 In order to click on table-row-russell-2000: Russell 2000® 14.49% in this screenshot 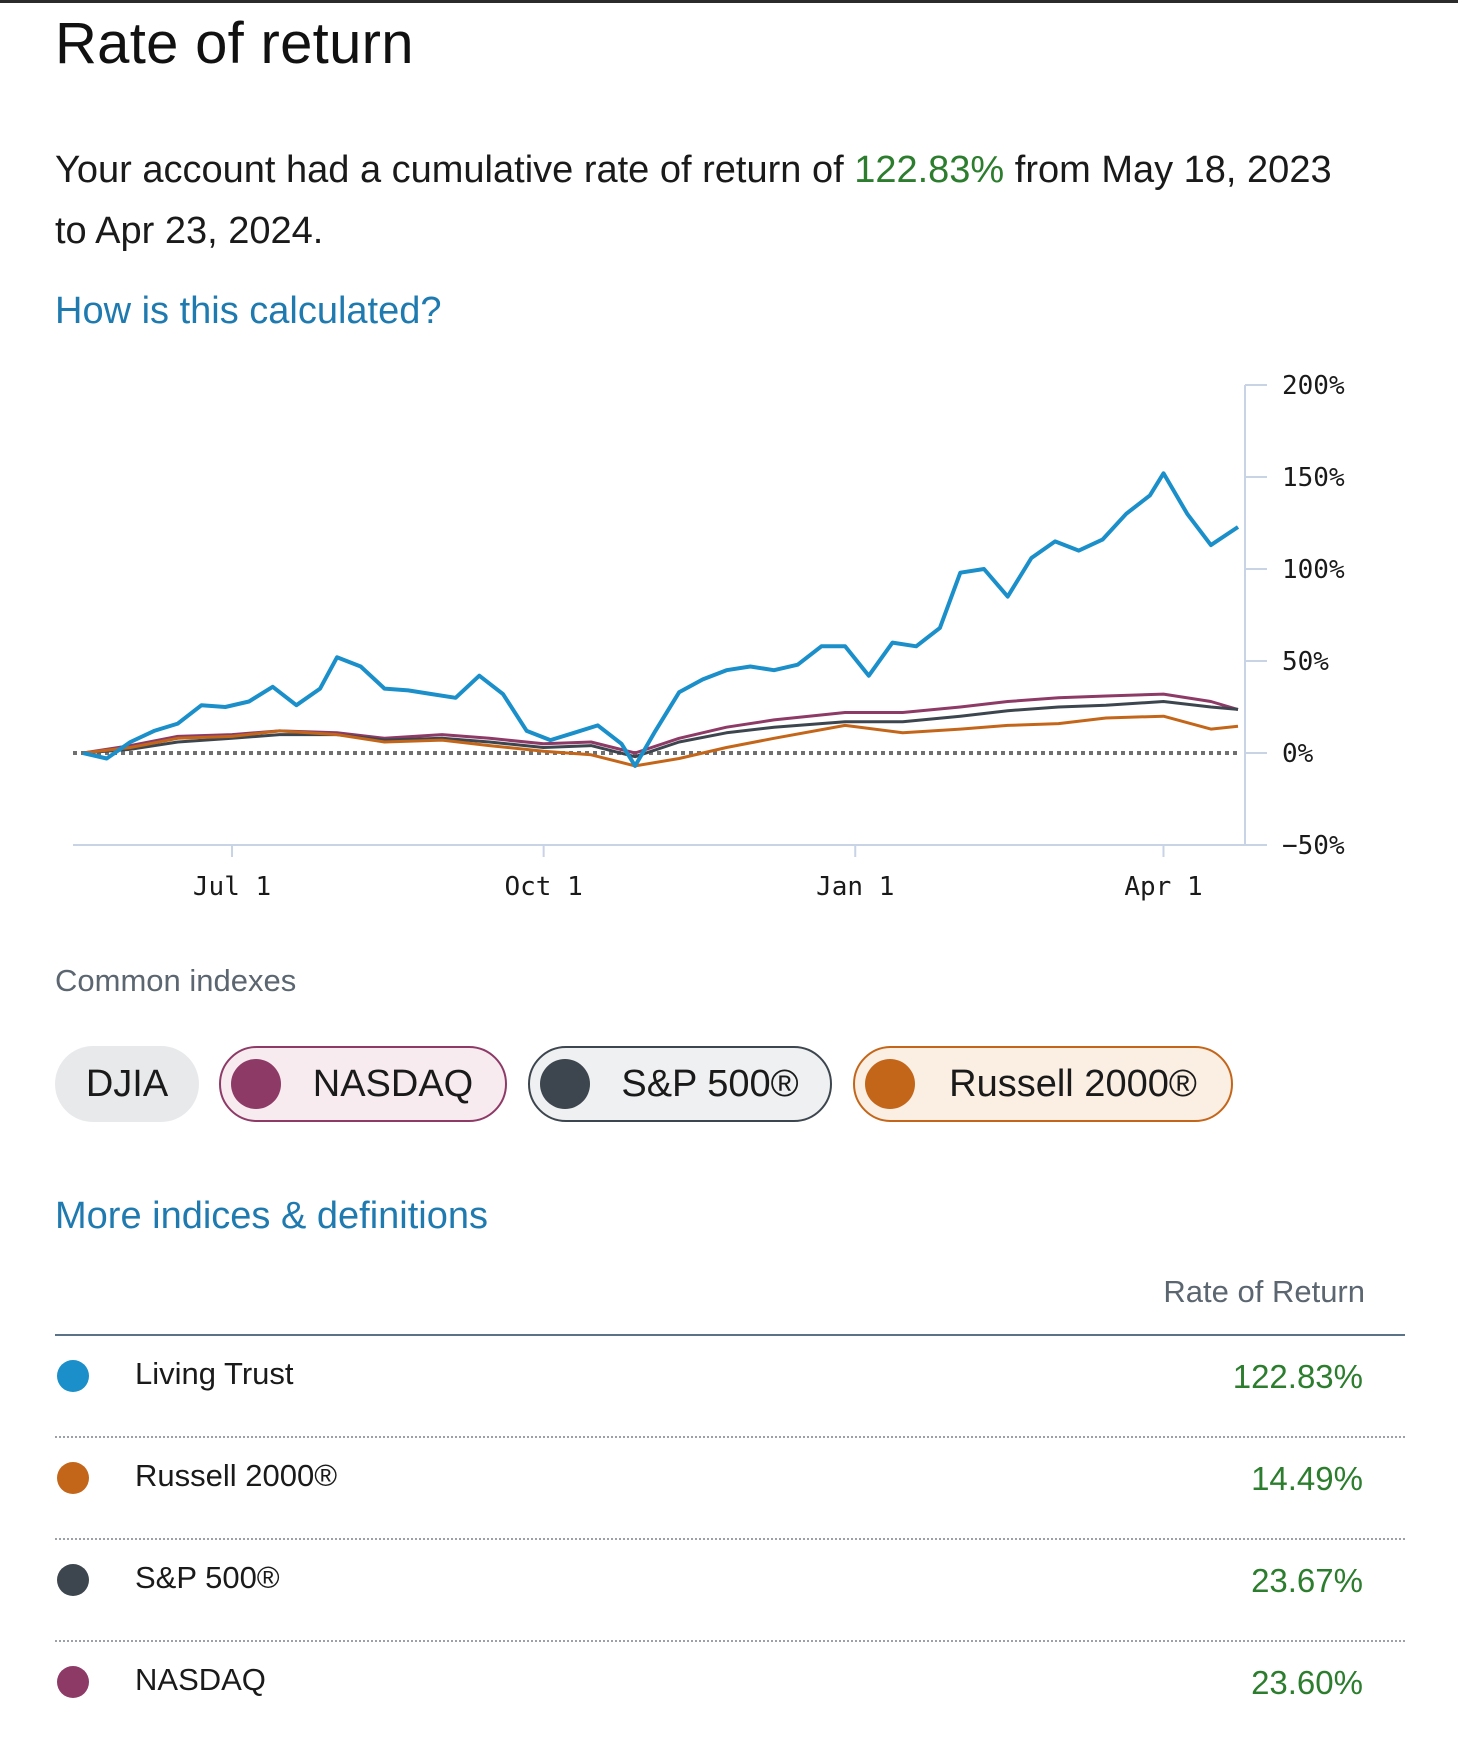, I will do `click(730, 1489)`.